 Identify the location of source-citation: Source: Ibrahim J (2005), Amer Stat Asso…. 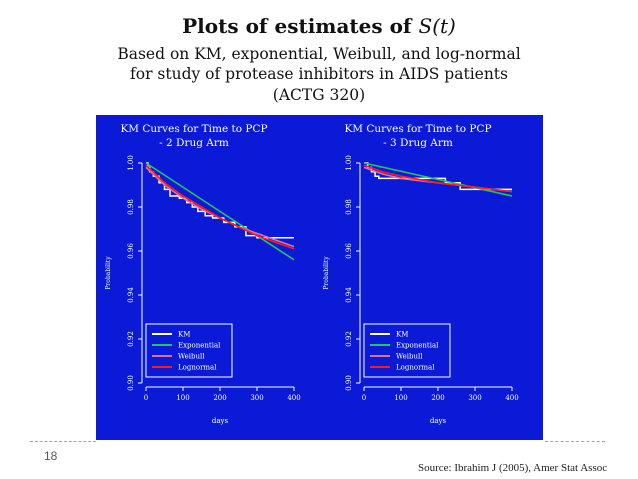
(513, 468).